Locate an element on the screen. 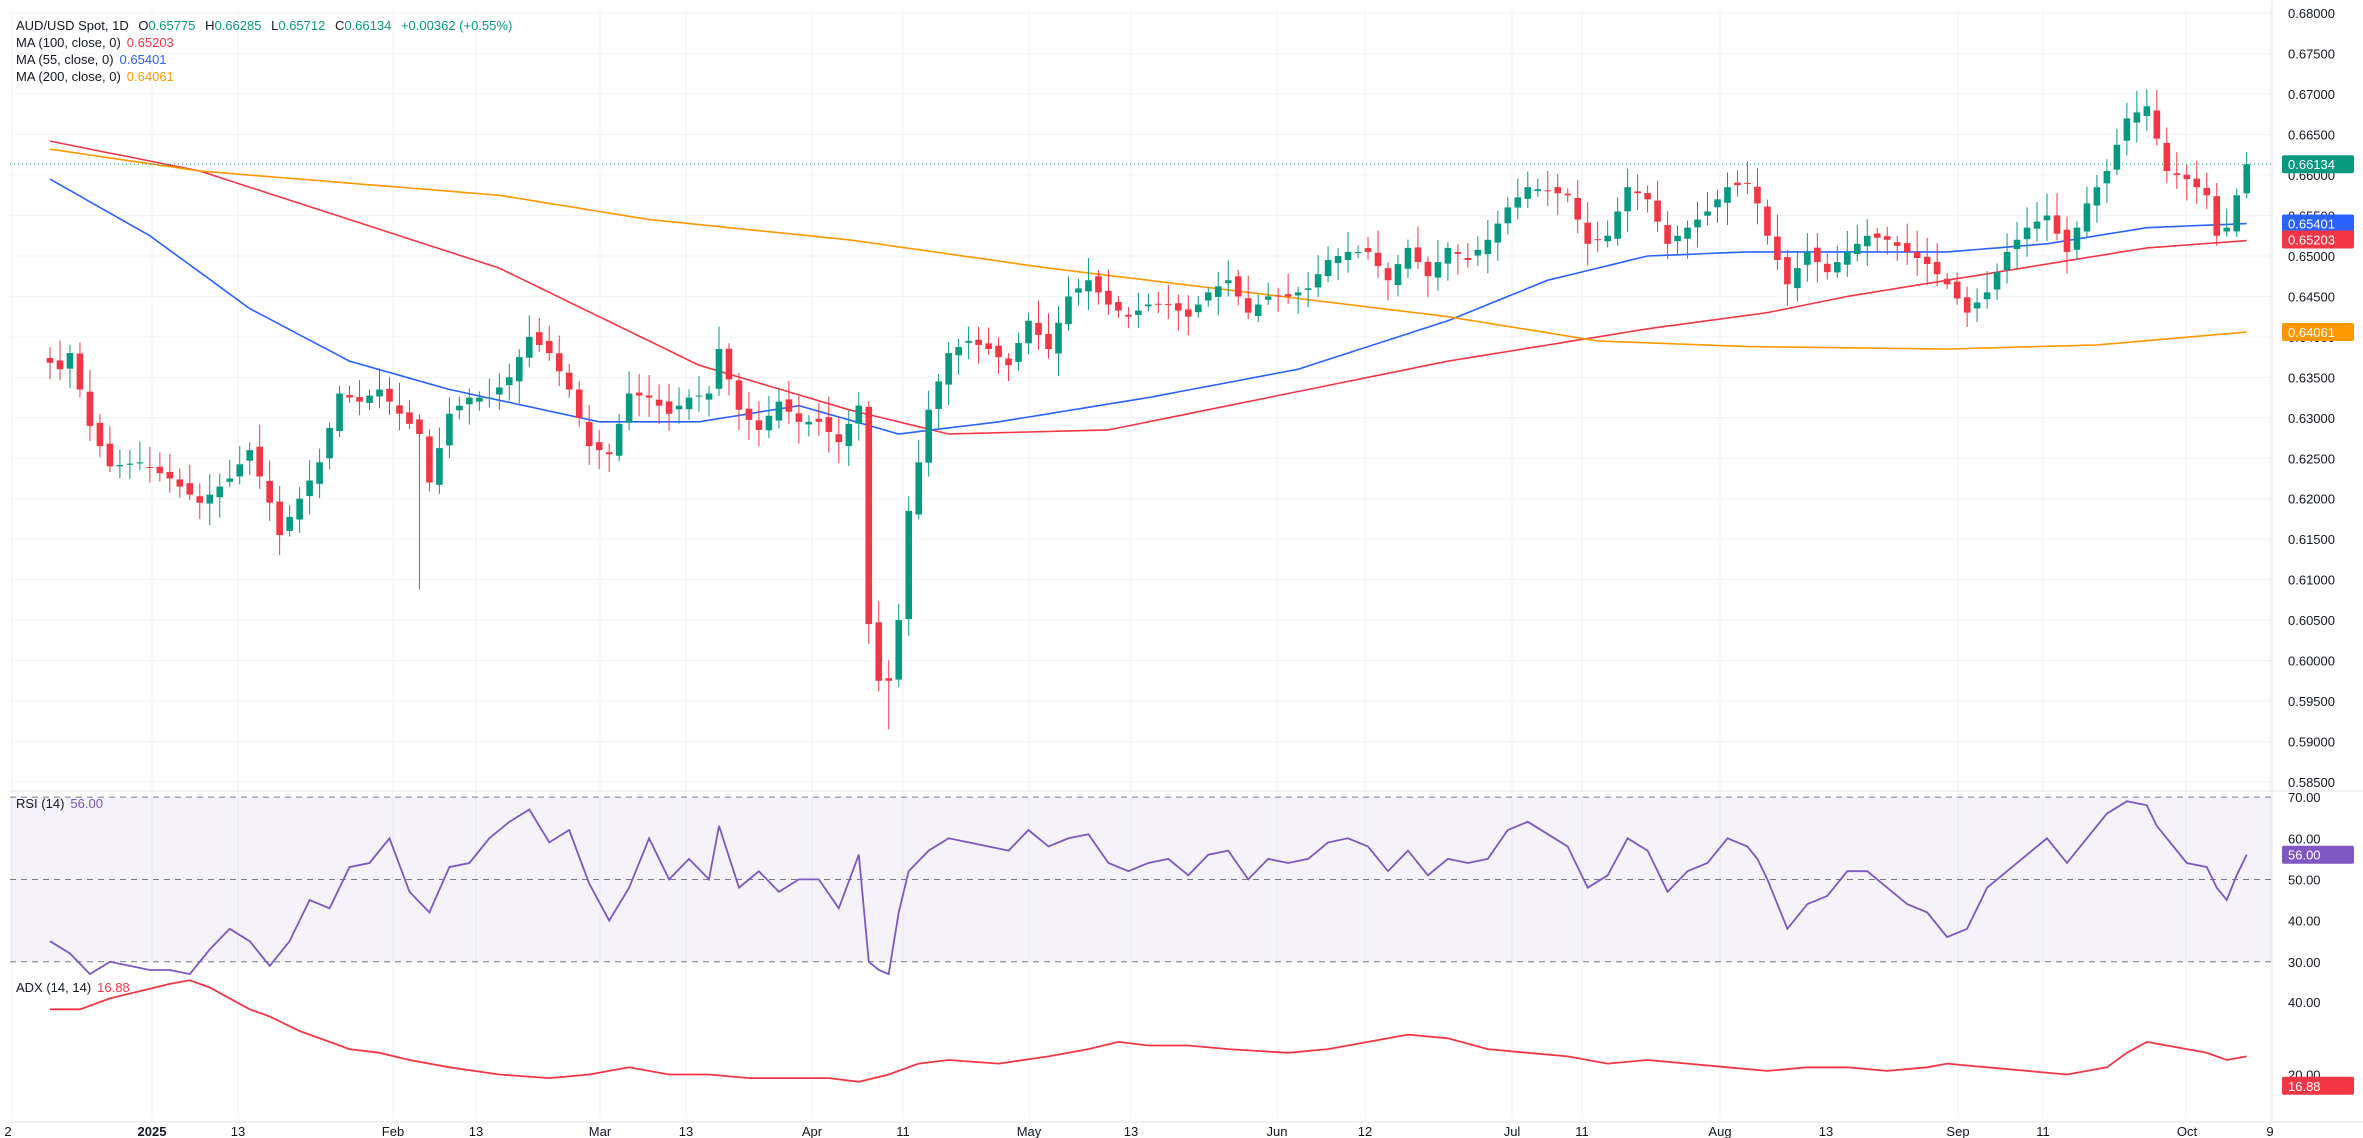 This screenshot has width=2363, height=1138. time-tick-label: Apr is located at coordinates (812, 1131).